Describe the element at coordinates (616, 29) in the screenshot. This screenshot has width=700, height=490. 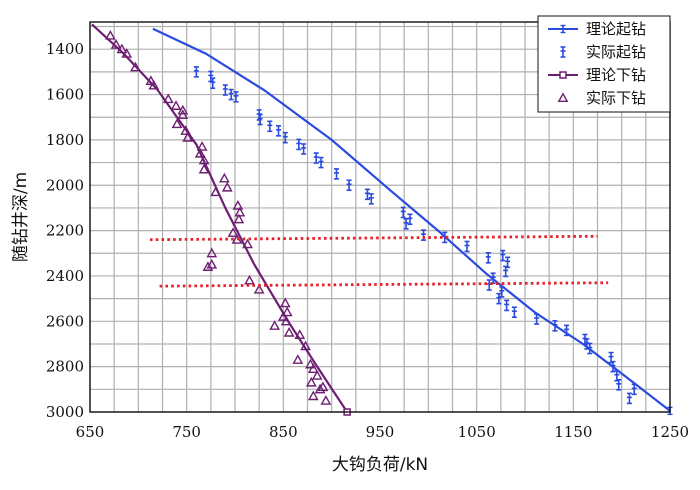
I see `legend-label: 理论起钻` at that location.